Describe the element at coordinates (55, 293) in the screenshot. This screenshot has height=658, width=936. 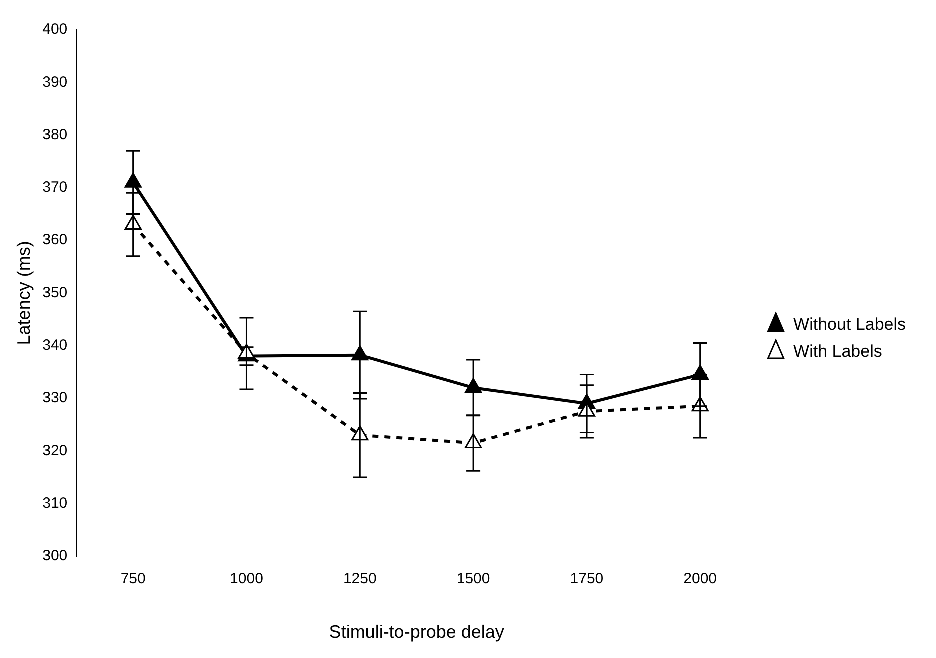
I see `y-tick-label: 350` at that location.